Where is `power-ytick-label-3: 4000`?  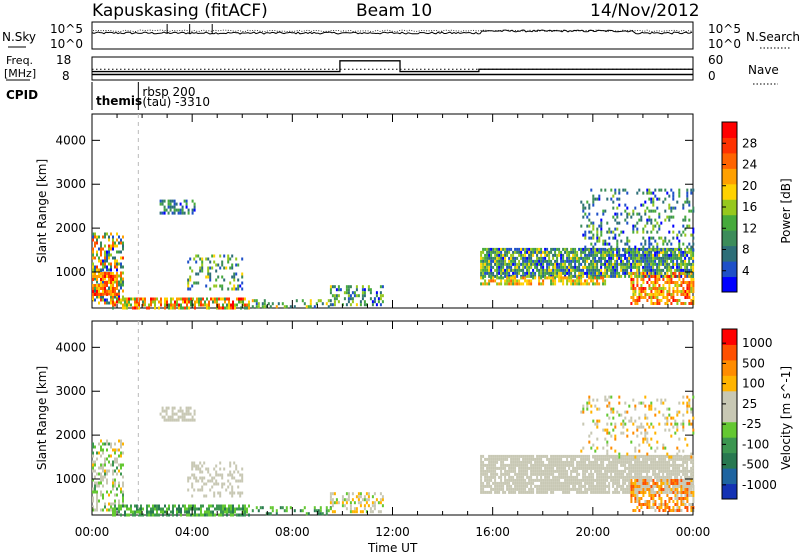 power-ytick-label-3: 4000 is located at coordinates (70, 140).